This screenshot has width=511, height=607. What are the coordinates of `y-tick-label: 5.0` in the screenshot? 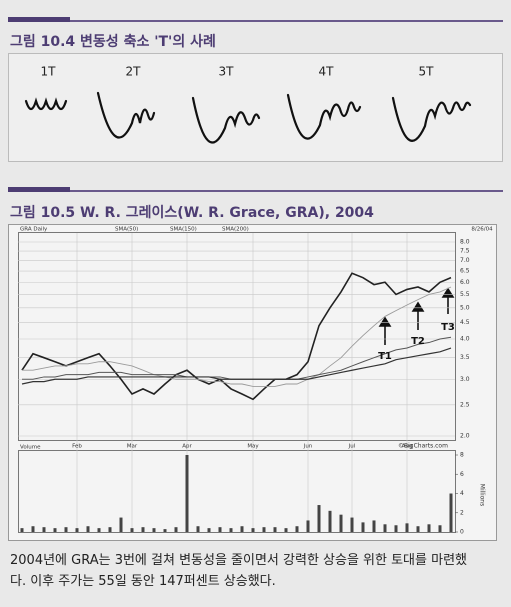 It's located at (465, 307).